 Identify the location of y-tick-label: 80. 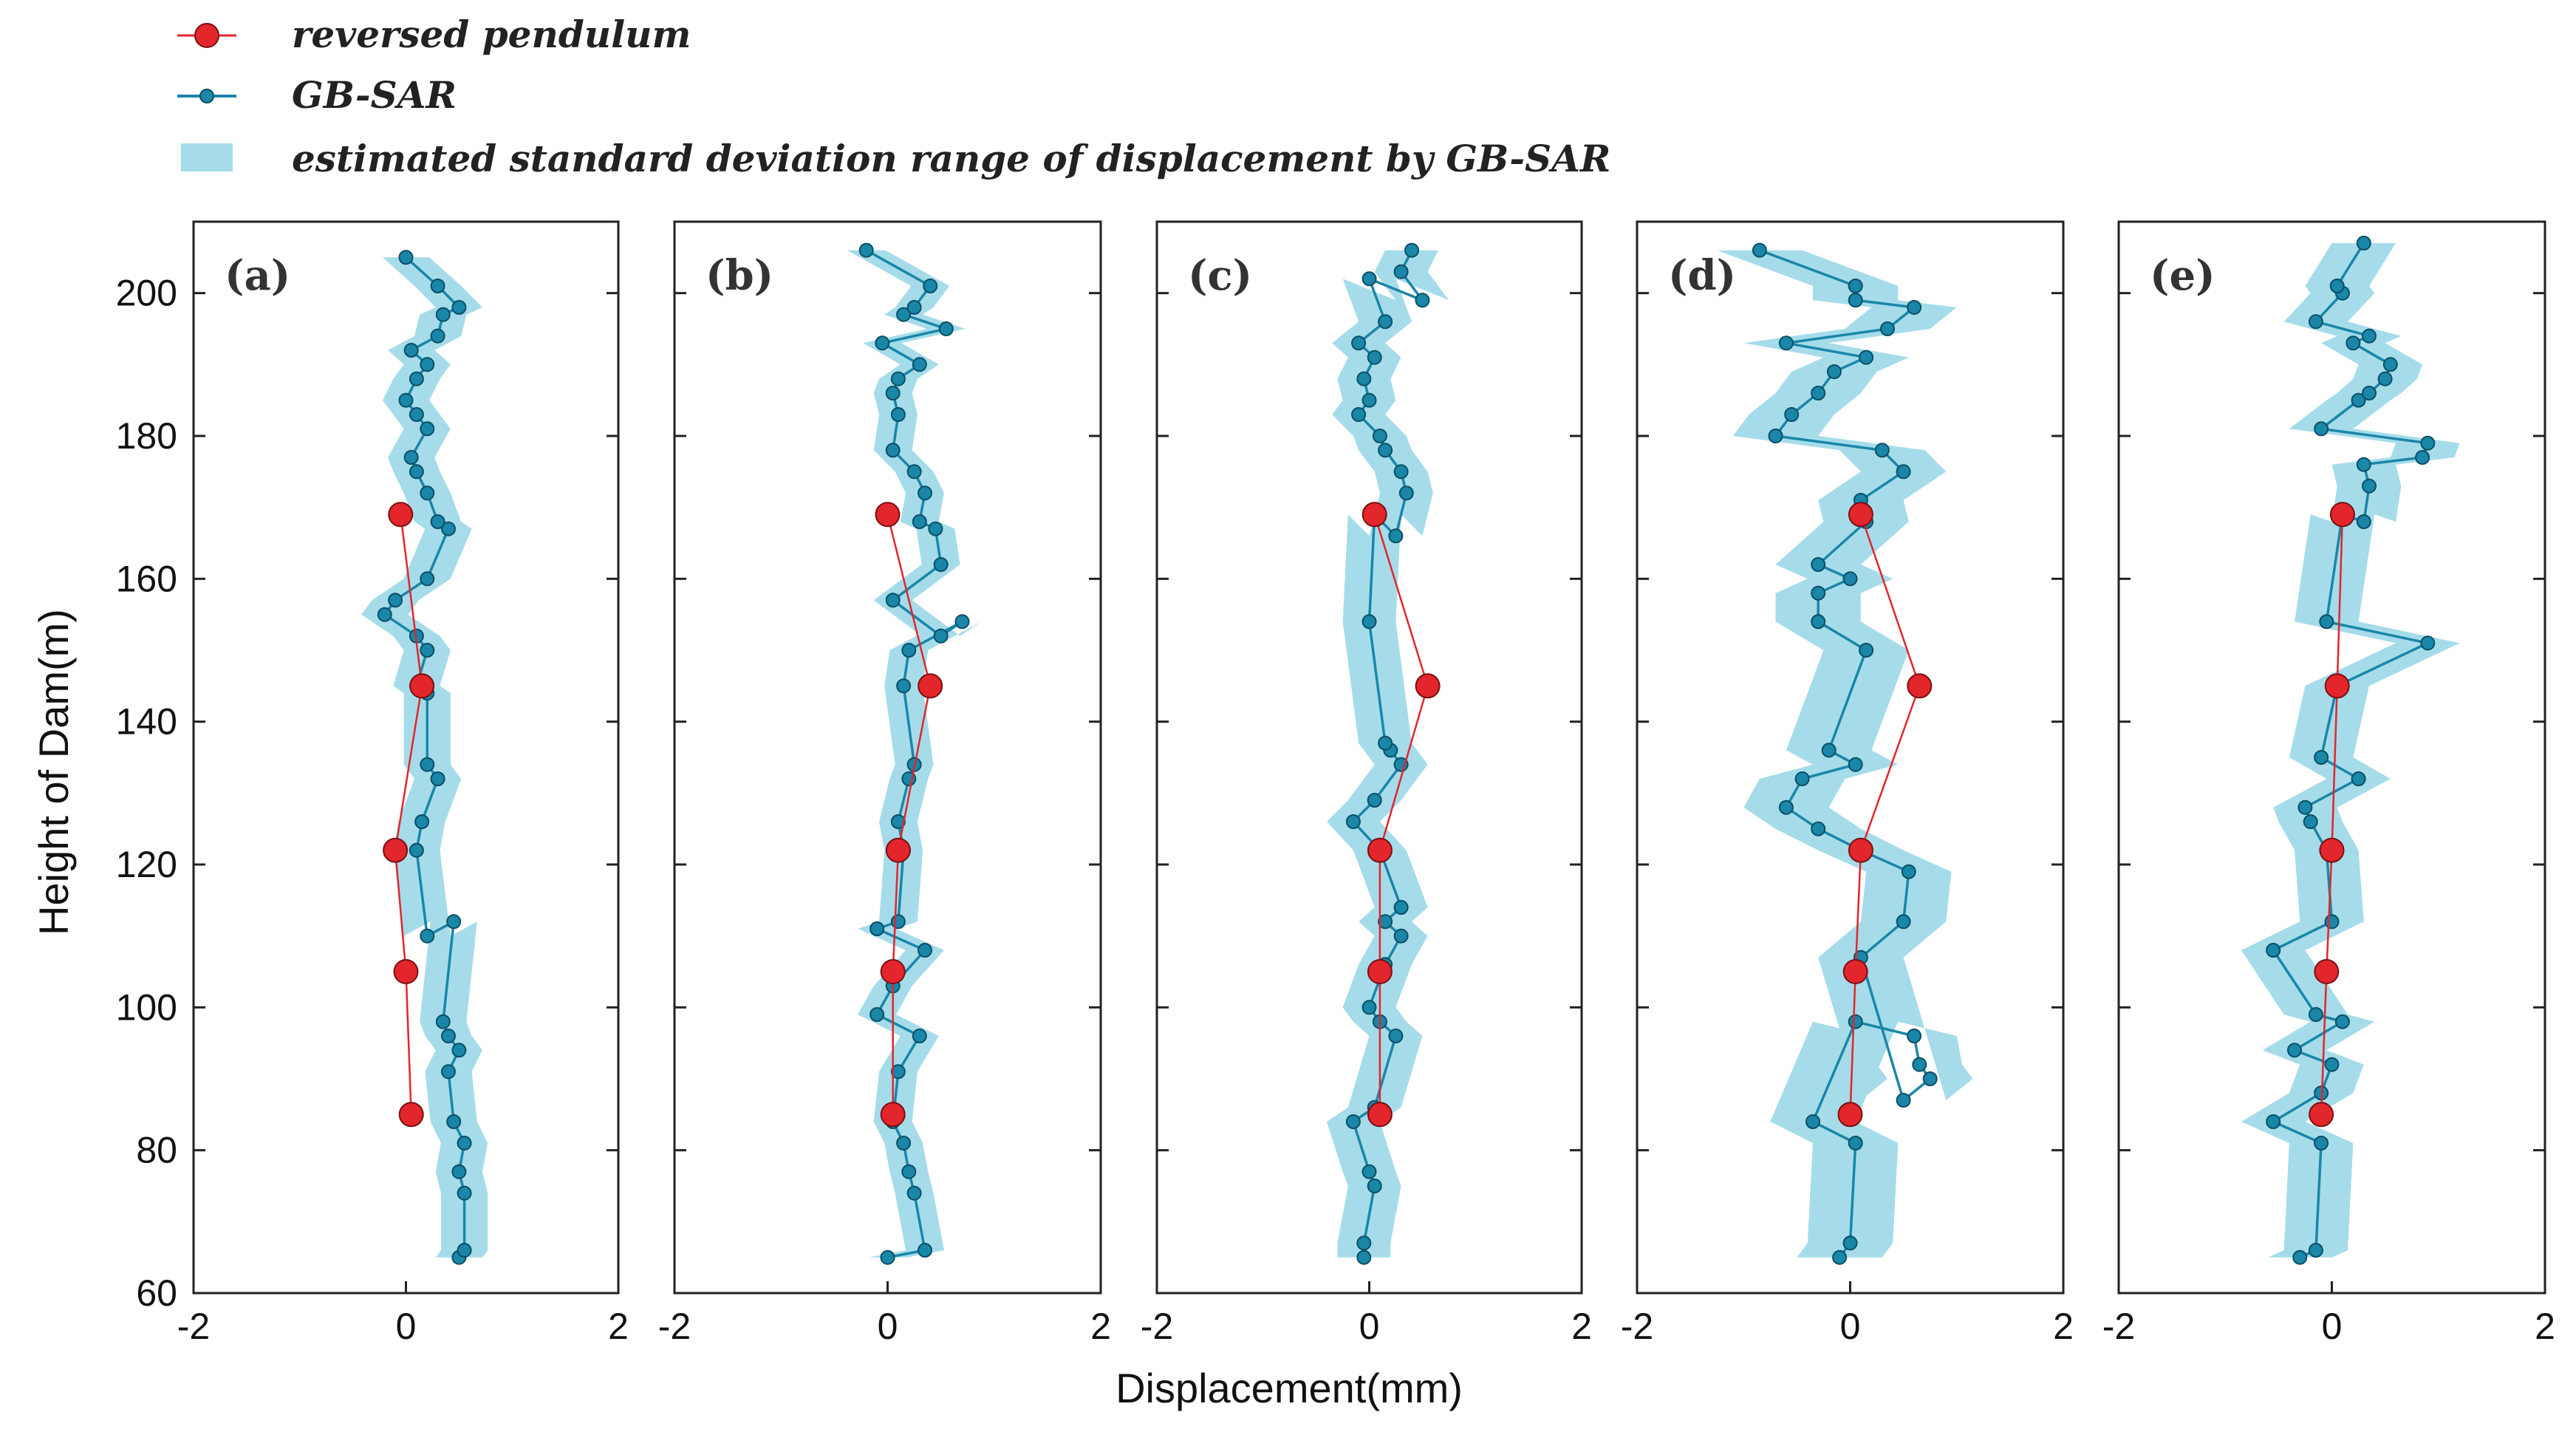
(157, 1150).